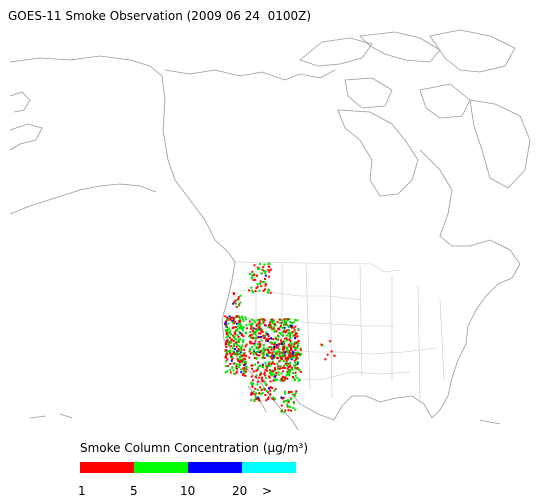 This screenshot has width=540, height=504. What do you see at coordinates (161, 467) in the screenshot?
I see `colorbar-segment` at bounding box center [161, 467].